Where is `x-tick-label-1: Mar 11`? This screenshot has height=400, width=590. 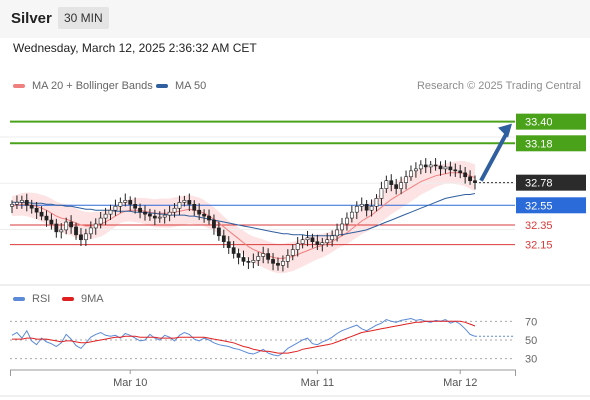 x-tick-label-1: Mar 11 is located at coordinates (317, 383).